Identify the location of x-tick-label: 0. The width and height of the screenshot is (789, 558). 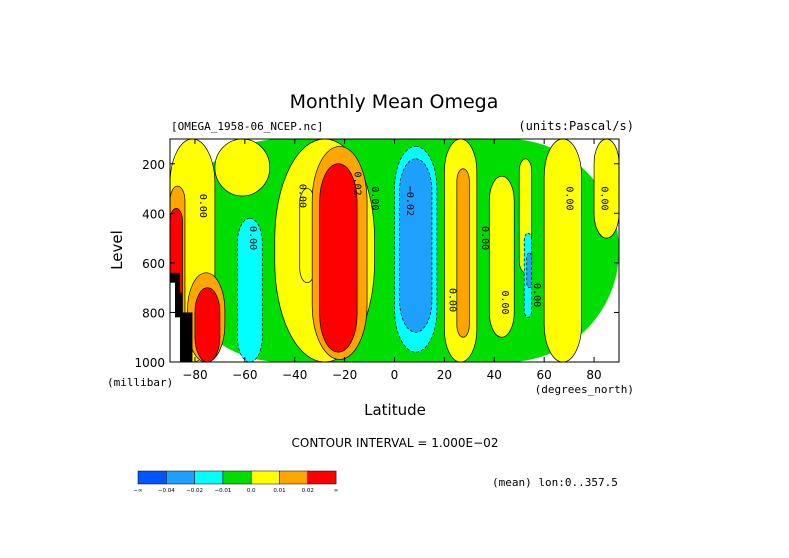
(395, 375).